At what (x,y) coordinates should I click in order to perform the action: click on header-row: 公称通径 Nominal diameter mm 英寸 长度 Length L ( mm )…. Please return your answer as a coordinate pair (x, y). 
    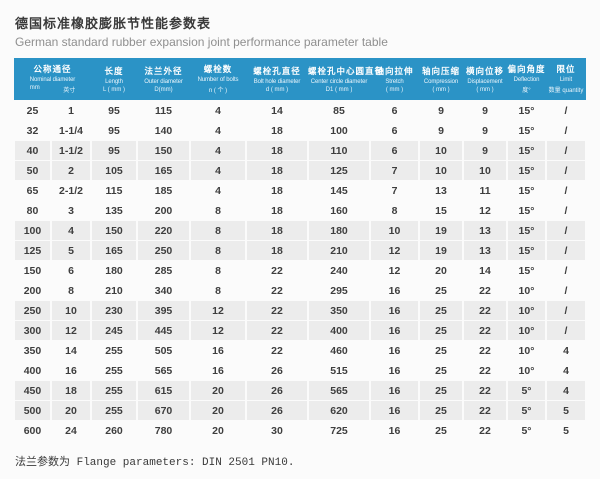
    Looking at the image, I should click on (299, 79).